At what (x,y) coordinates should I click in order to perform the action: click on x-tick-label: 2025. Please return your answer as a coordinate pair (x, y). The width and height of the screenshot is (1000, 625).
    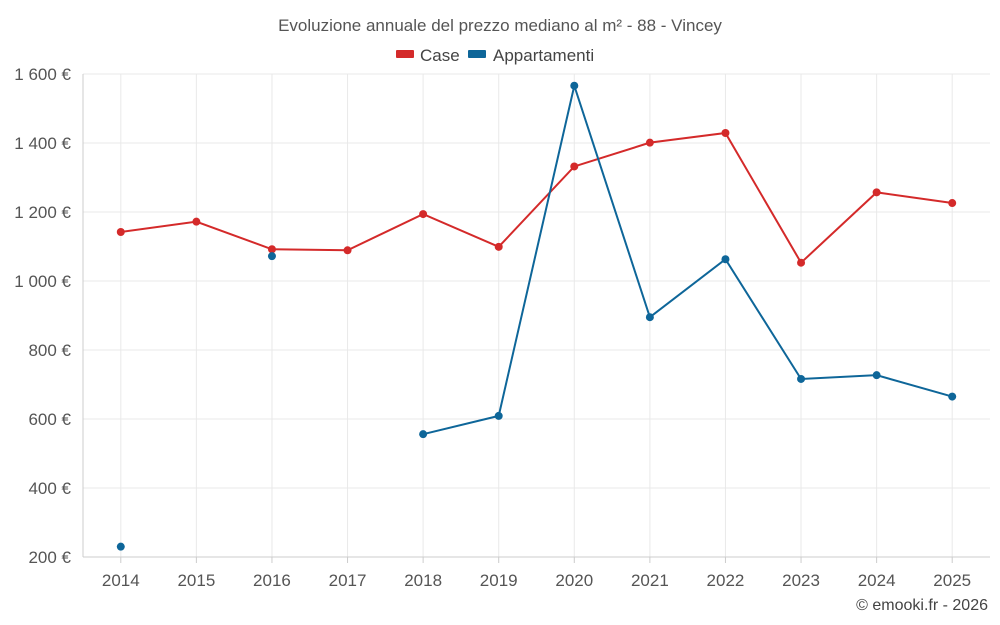
    Looking at the image, I should click on (952, 580).